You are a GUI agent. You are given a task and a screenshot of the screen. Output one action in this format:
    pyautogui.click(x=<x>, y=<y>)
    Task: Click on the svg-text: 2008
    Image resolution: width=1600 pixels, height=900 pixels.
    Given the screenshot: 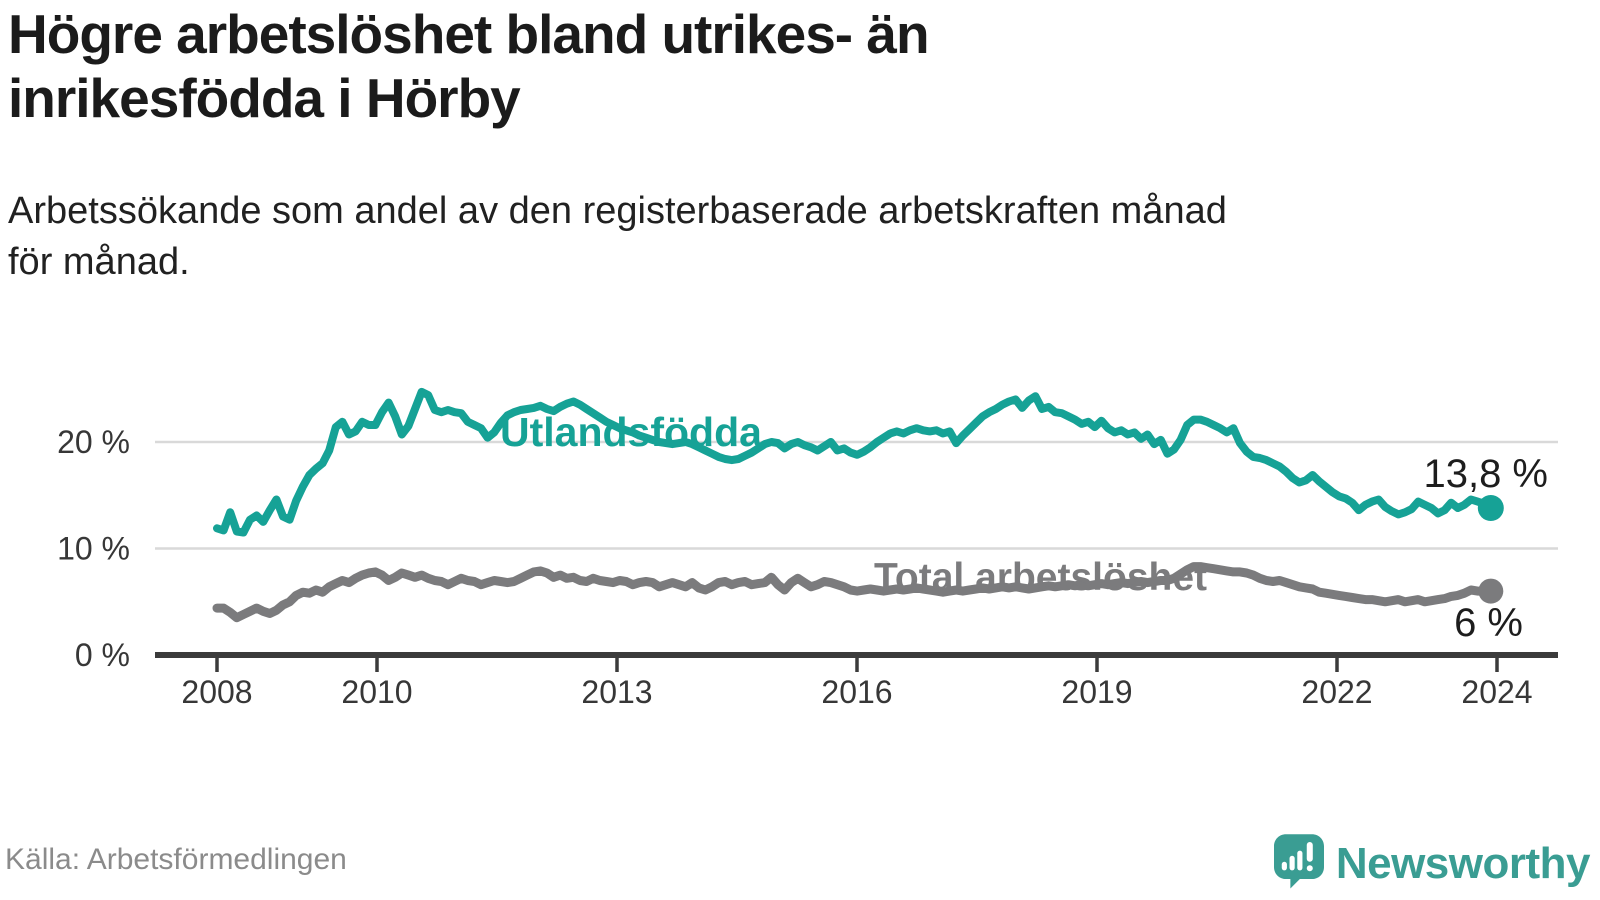 What is the action you would take?
    pyautogui.click(x=216, y=692)
    